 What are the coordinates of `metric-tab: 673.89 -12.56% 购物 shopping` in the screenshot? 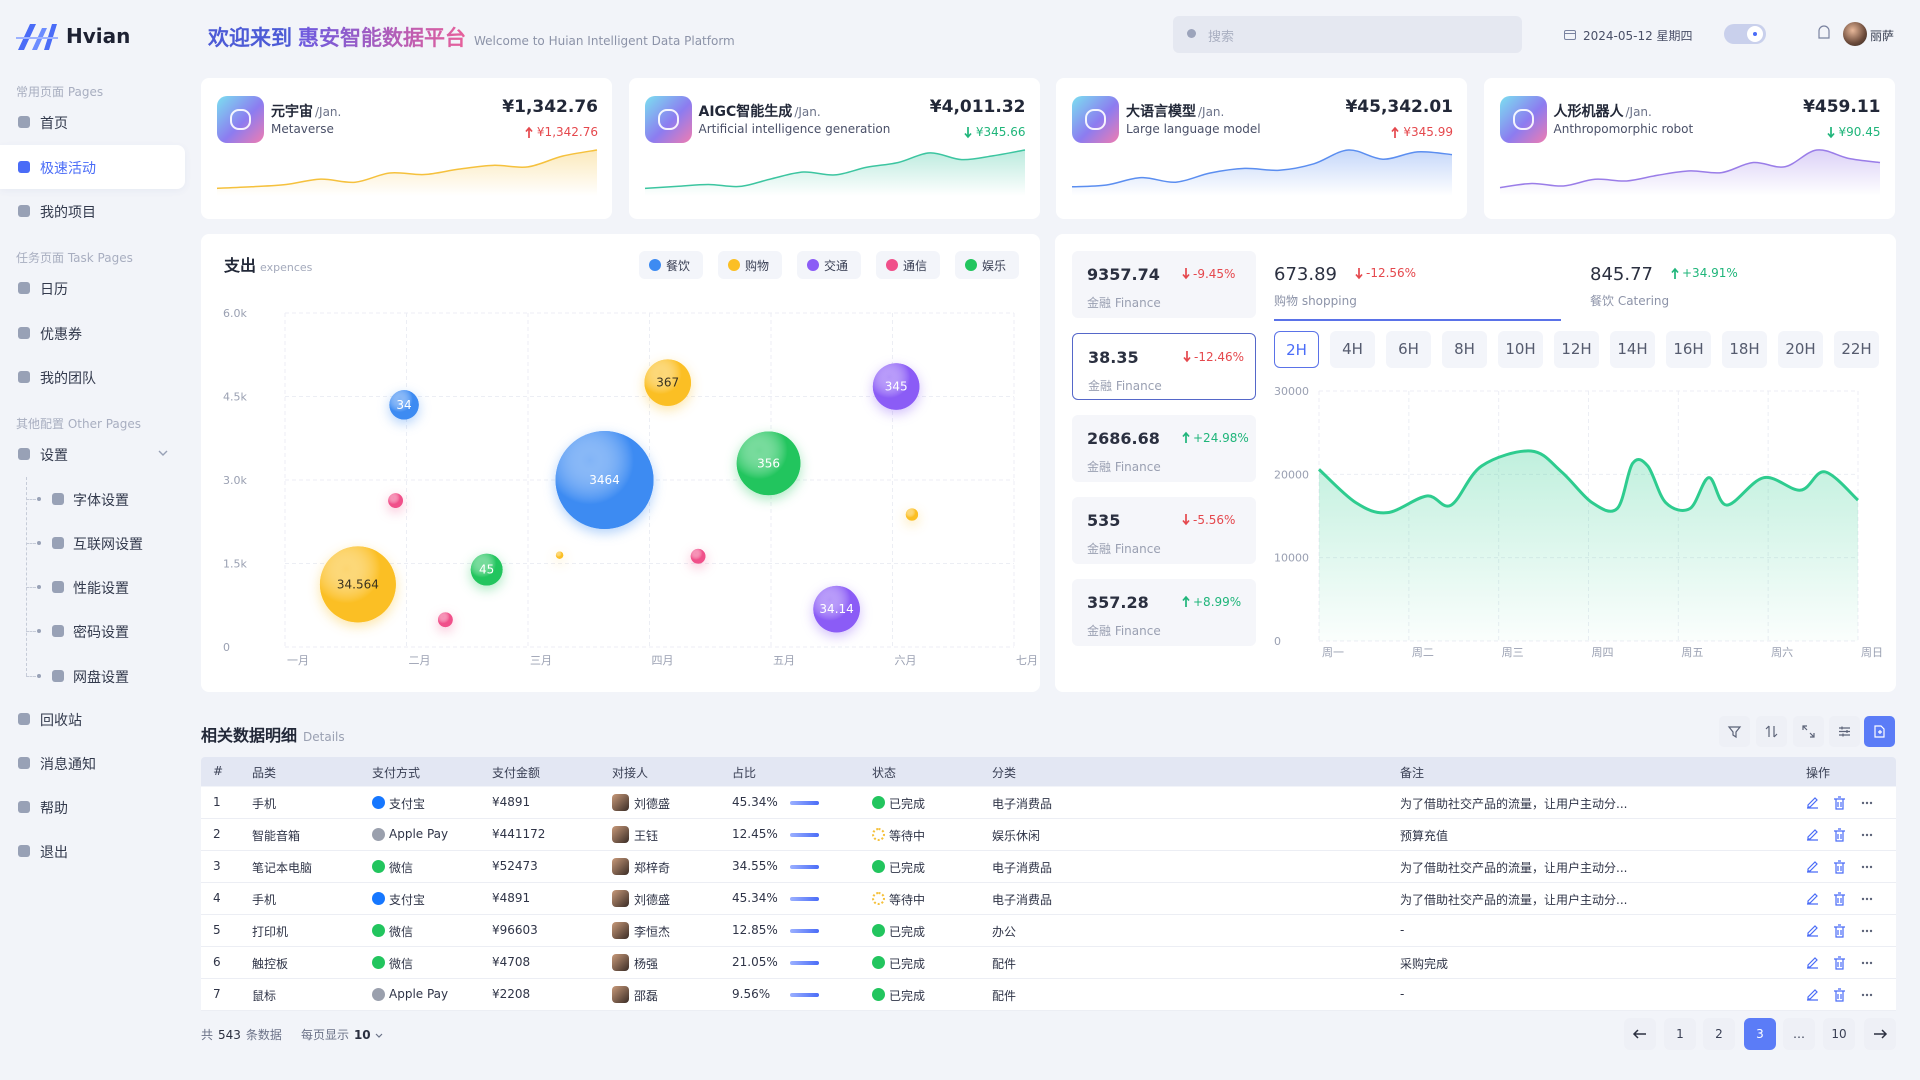 It's located at (1417, 288).